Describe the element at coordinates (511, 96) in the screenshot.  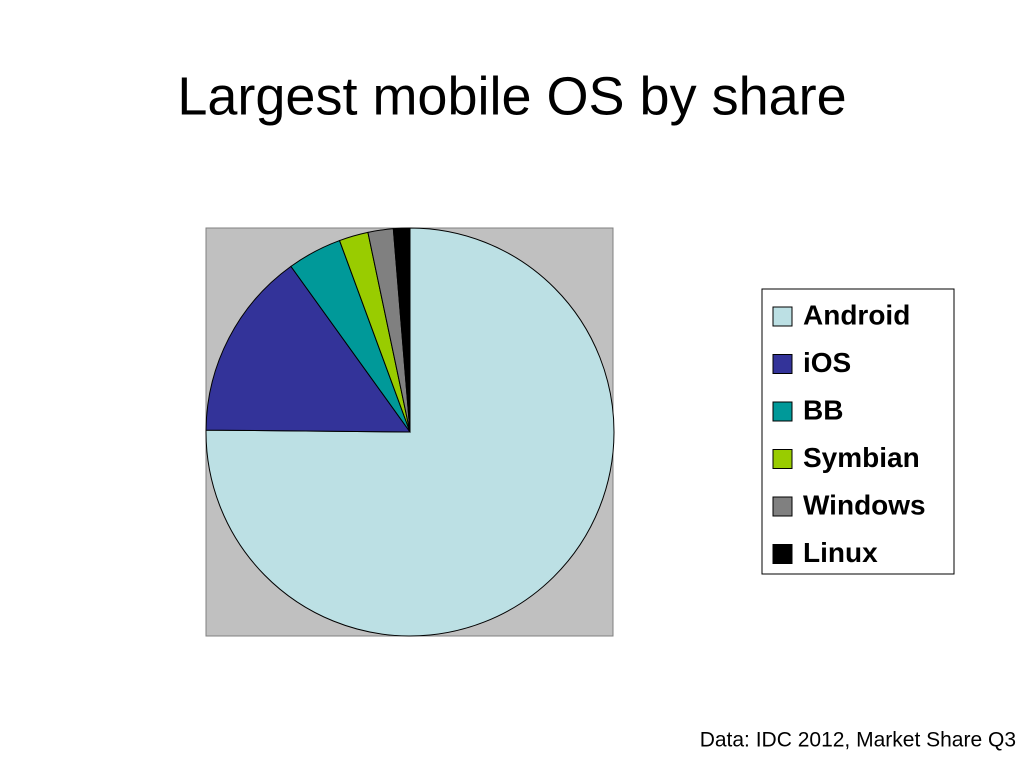
I see `chart-title: Largest mobile OS by share` at that location.